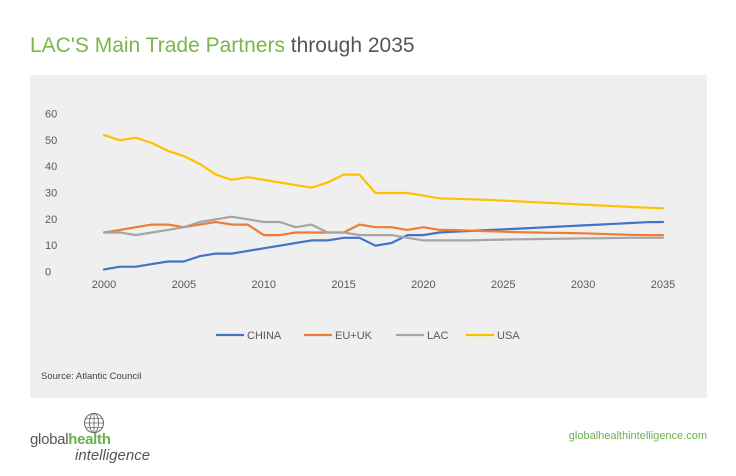 This screenshot has height=476, width=736. Describe the element at coordinates (113, 455) in the screenshot. I see `brand-tagline: intelligence` at that location.